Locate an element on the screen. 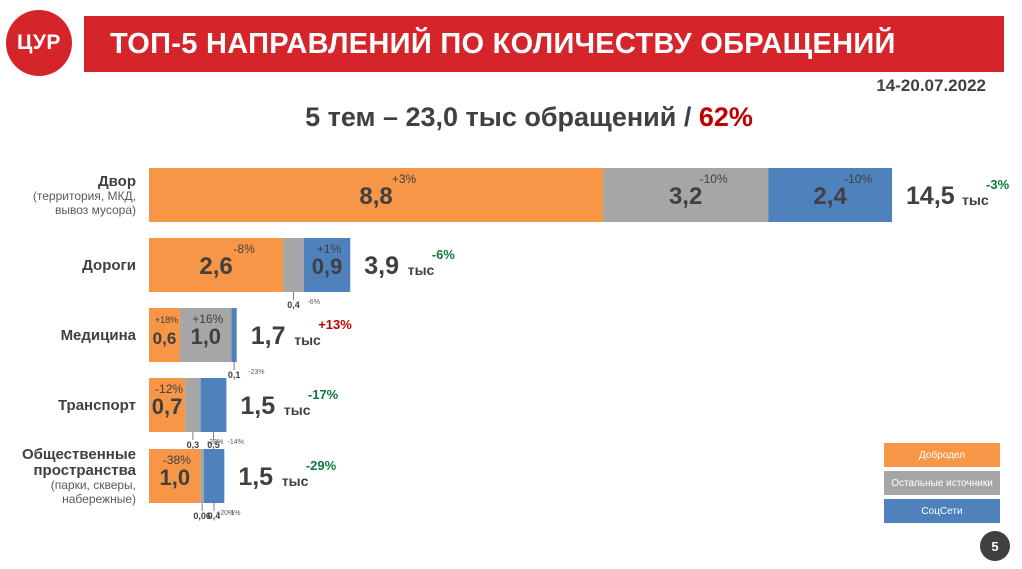 This screenshot has height=569, width=1022. segment-change-label: +16% is located at coordinates (207, 319).